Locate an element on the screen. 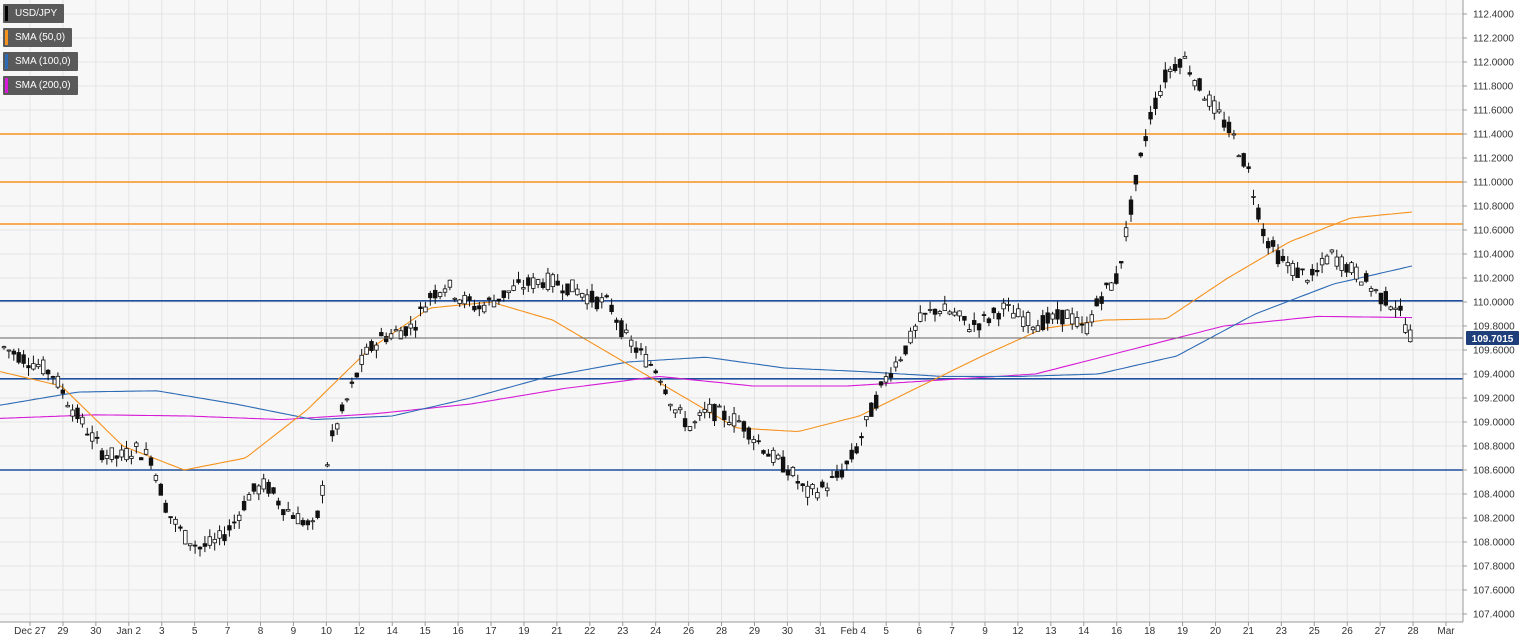 Image resolution: width=1536 pixels, height=641 pixels. legend-item-usdjpy: USD/JPY is located at coordinates (34, 13).